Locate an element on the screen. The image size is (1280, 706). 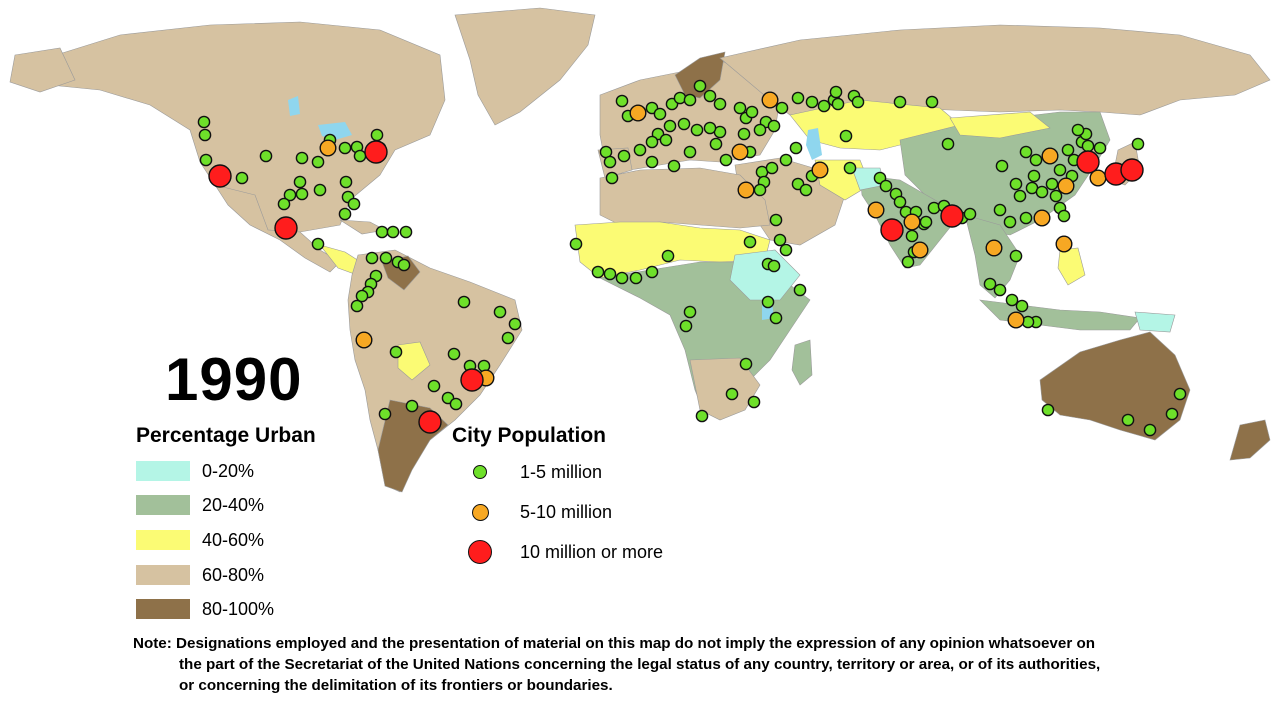
red-dot-icon is located at coordinates (480, 552).